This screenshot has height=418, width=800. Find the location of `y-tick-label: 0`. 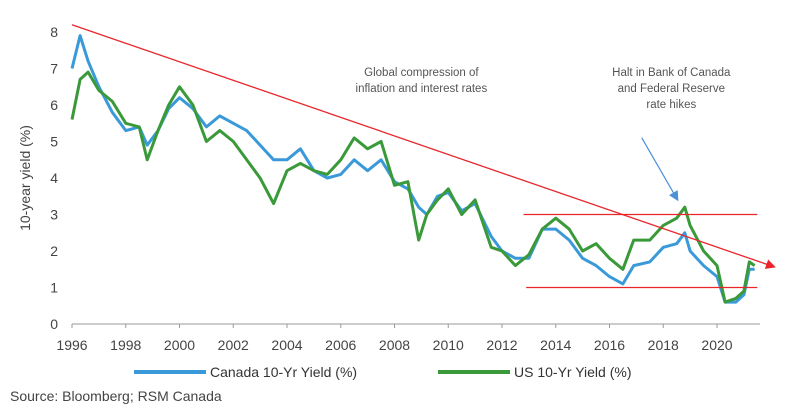

y-tick-label: 0 is located at coordinates (54, 324).